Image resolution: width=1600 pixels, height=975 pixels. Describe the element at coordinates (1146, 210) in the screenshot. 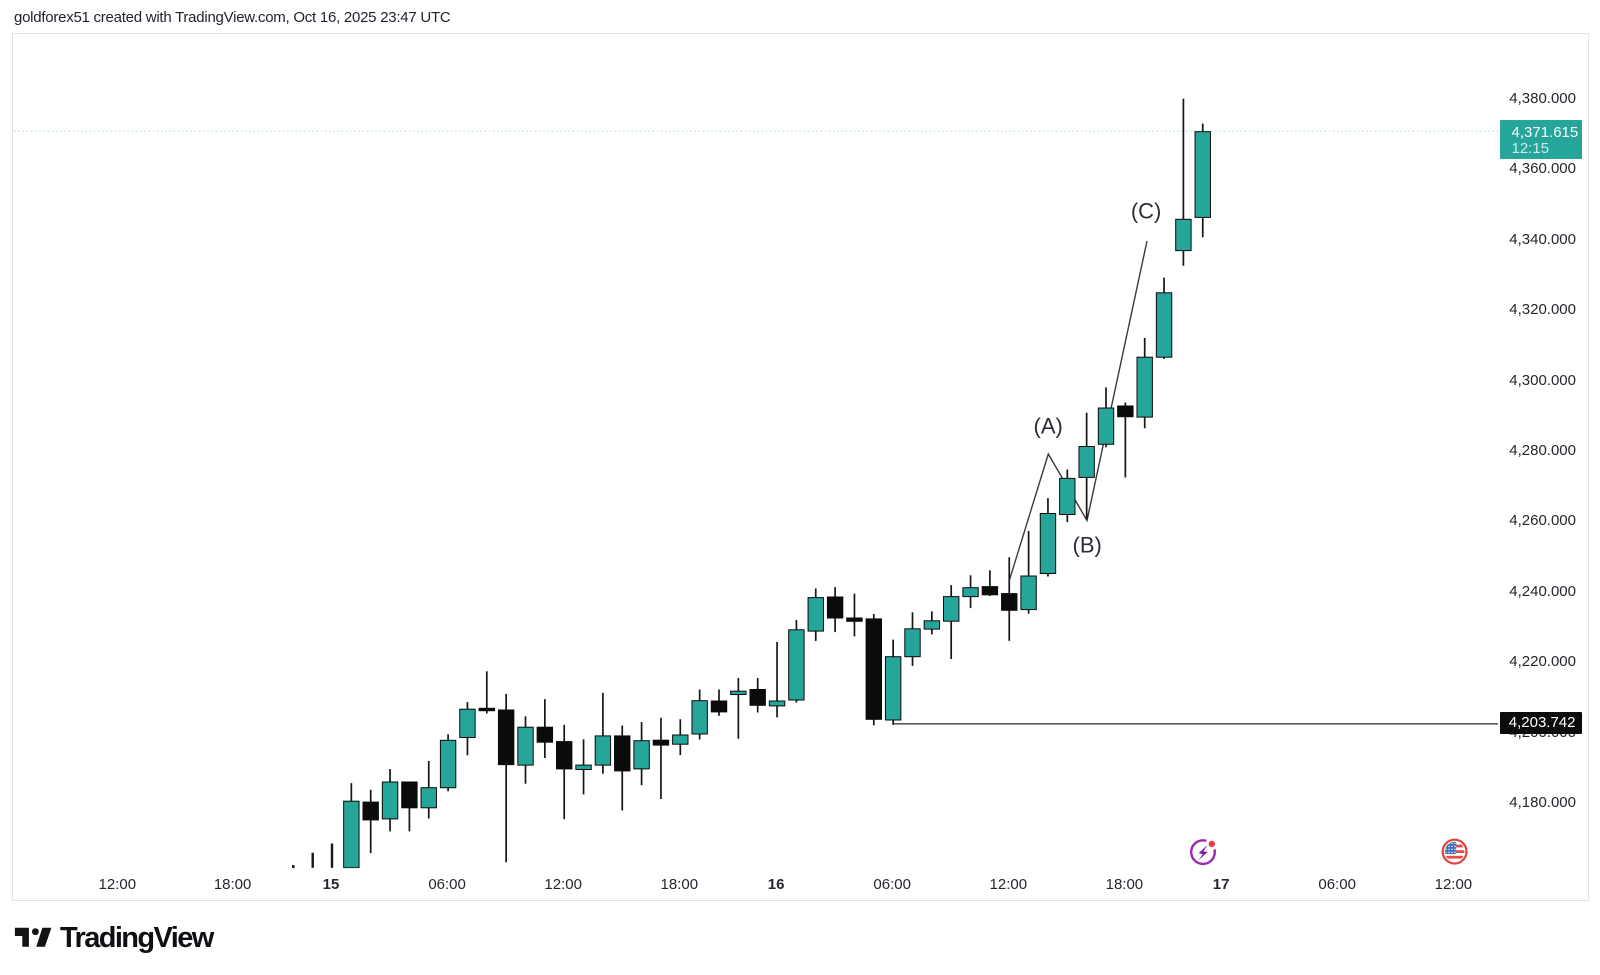

I see `svg-text: (C)` at that location.